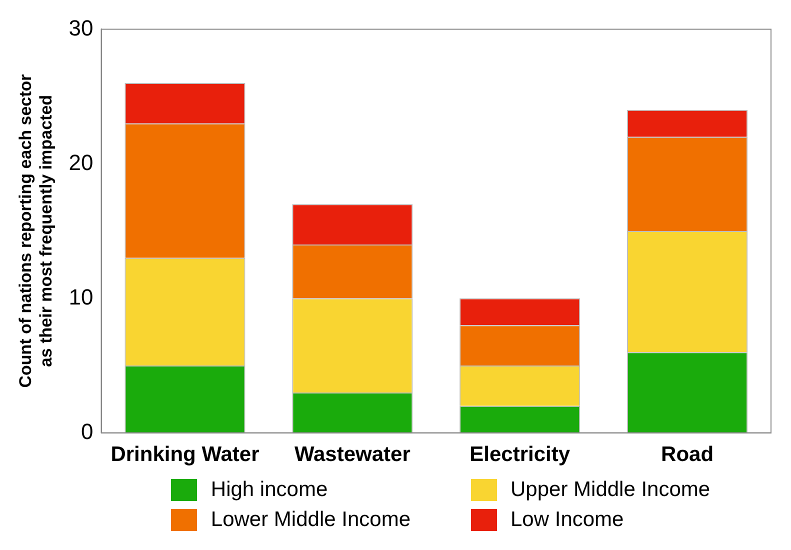  I want to click on x-tick-label: Wastewater, so click(352, 454).